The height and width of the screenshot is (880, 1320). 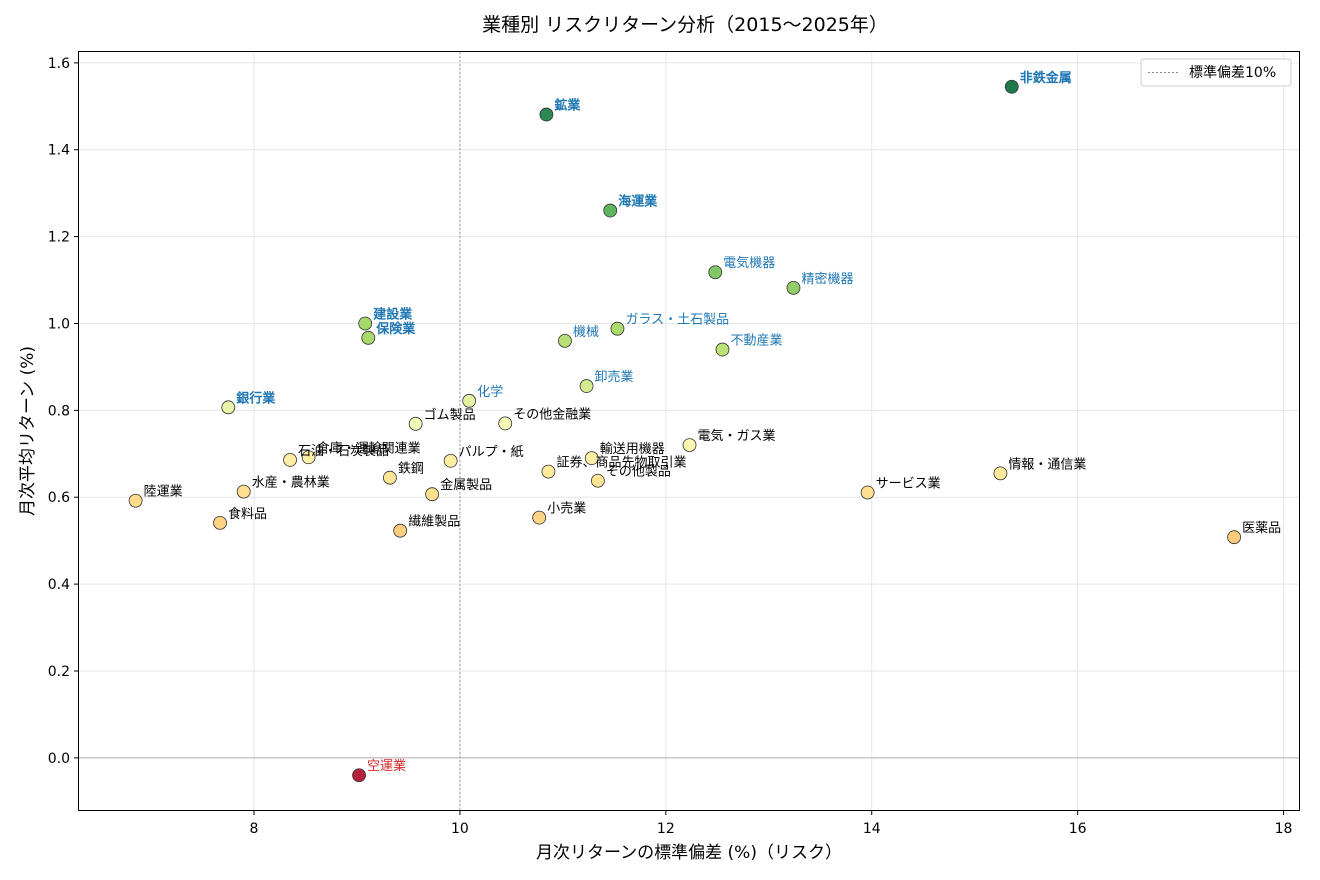 I want to click on y-tick-label: 1.0, so click(x=59, y=324).